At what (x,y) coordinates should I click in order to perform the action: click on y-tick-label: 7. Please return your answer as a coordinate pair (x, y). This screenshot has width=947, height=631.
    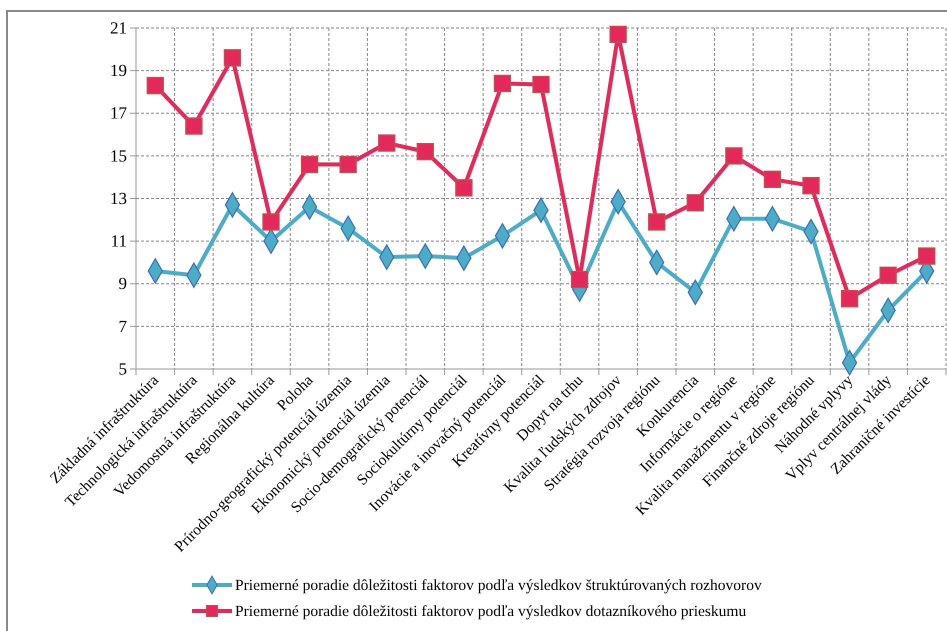
    Looking at the image, I should click on (123, 326).